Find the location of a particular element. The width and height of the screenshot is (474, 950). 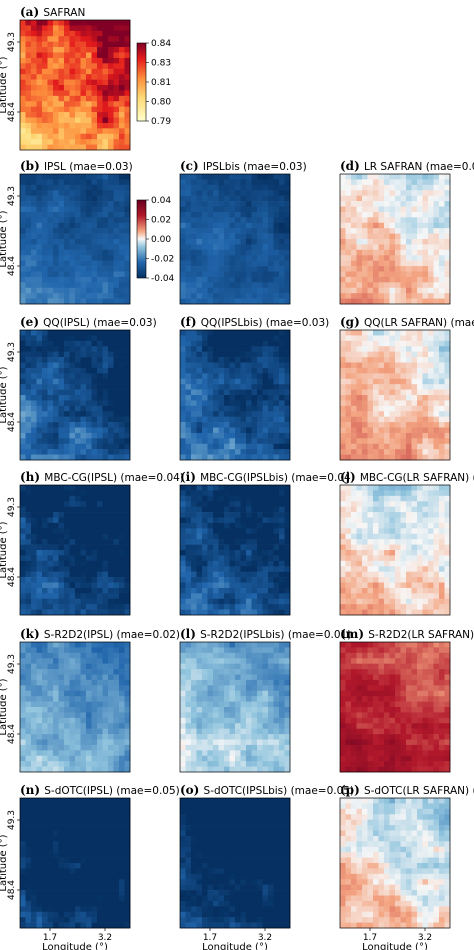

y-tick-label: 48.4 is located at coordinates (12, 422).